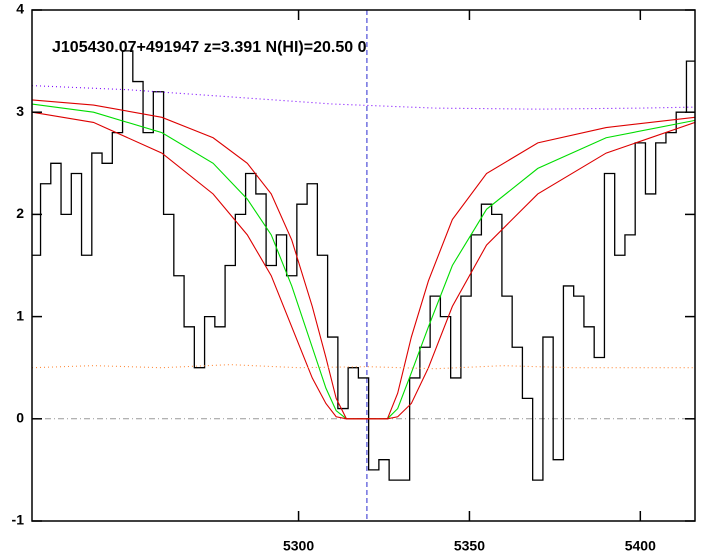 Image resolution: width=704 pixels, height=556 pixels. What do you see at coordinates (209, 47) in the screenshot?
I see `chart-title: J105430.07+491947 z=3.391 N(HI)=20.50 0` at bounding box center [209, 47].